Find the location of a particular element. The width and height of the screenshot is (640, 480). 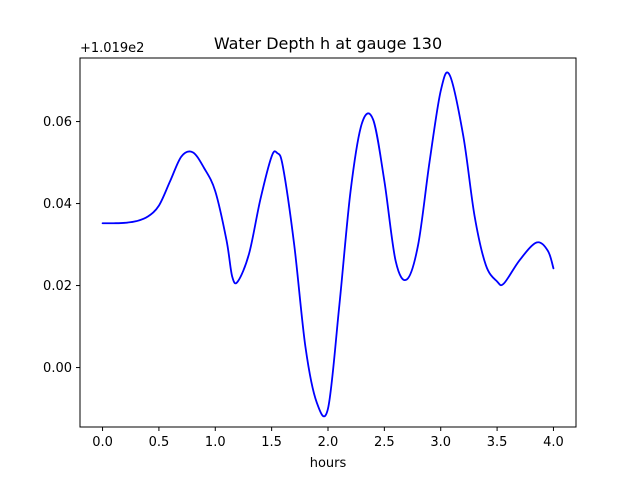

y-tick-label: 0.02 is located at coordinates (57, 286).